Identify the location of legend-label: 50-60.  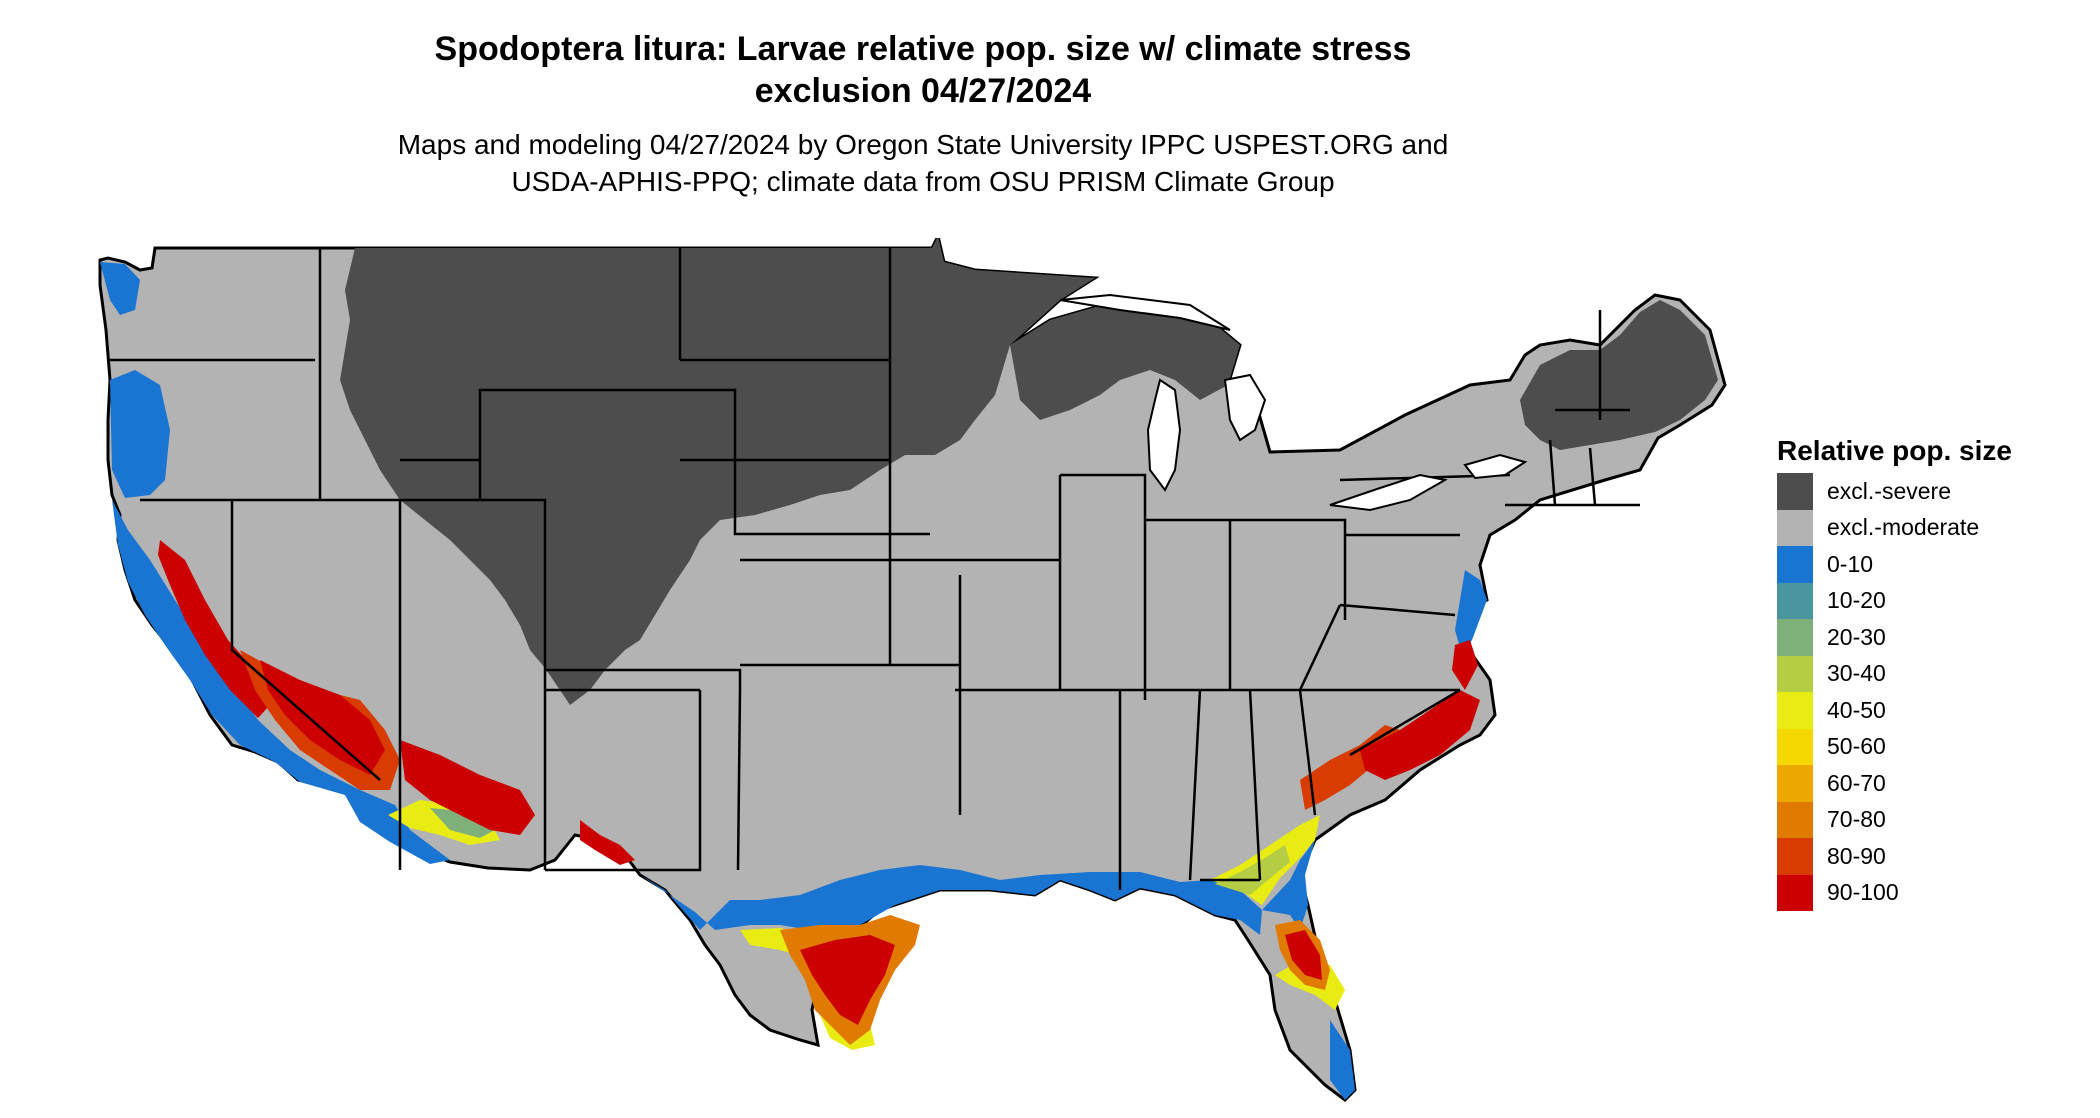
(1856, 746).